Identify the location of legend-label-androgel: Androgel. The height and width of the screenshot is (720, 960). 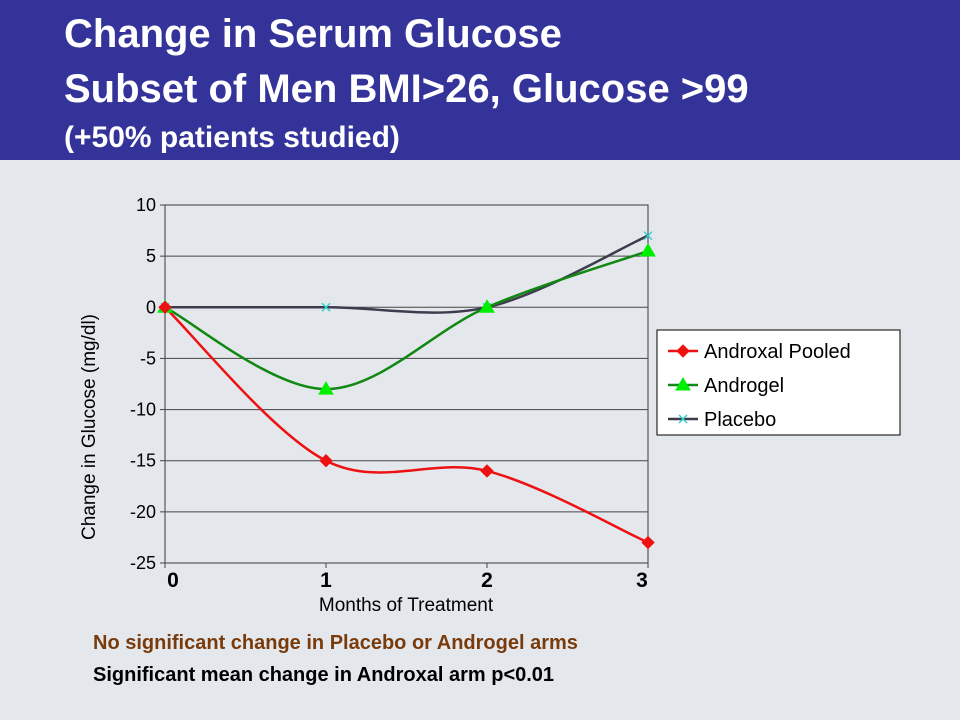
(744, 386).